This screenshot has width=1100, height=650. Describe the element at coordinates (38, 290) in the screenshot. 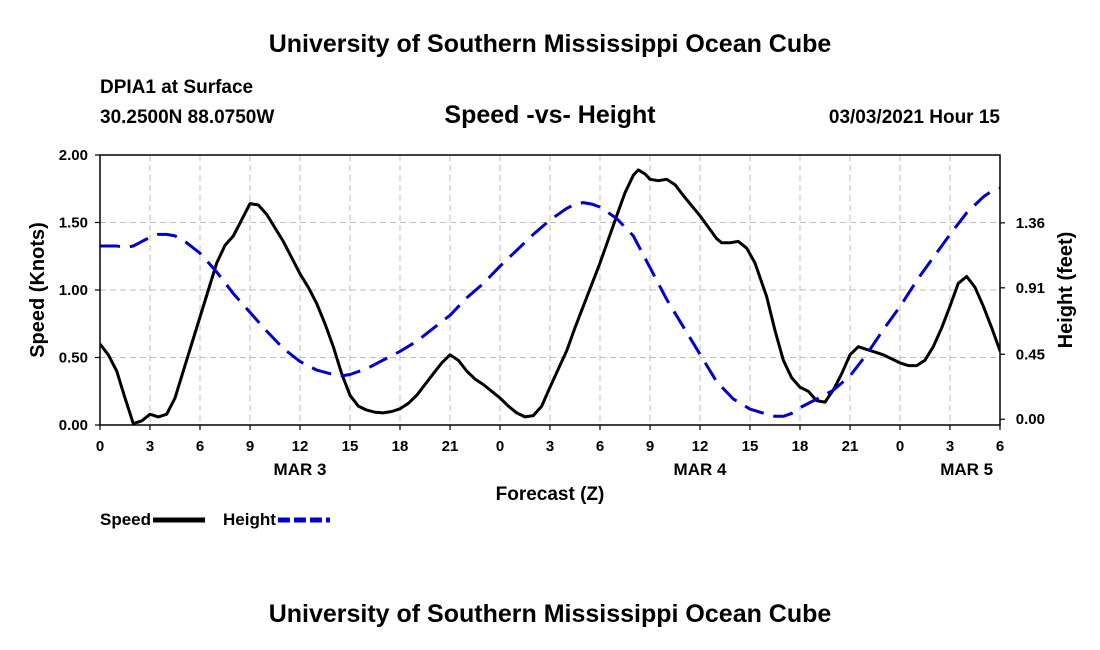

I see `y-axis-label: Speed (Knots)` at that location.